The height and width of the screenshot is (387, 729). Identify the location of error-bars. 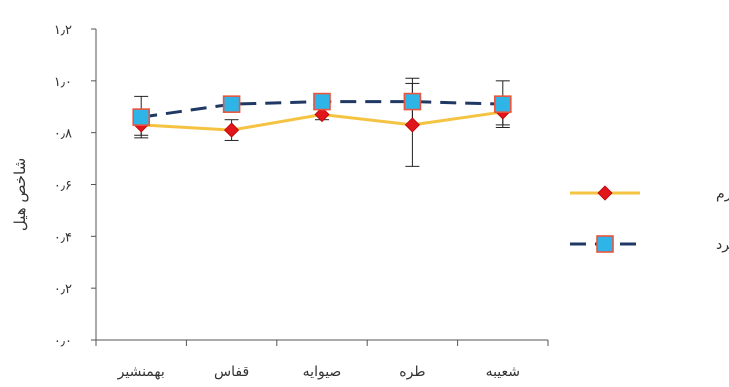
(322, 122).